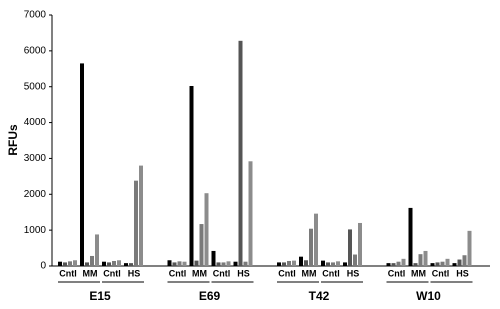  What do you see at coordinates (35, 230) in the screenshot?
I see `y-tick-label: 1000` at bounding box center [35, 230].